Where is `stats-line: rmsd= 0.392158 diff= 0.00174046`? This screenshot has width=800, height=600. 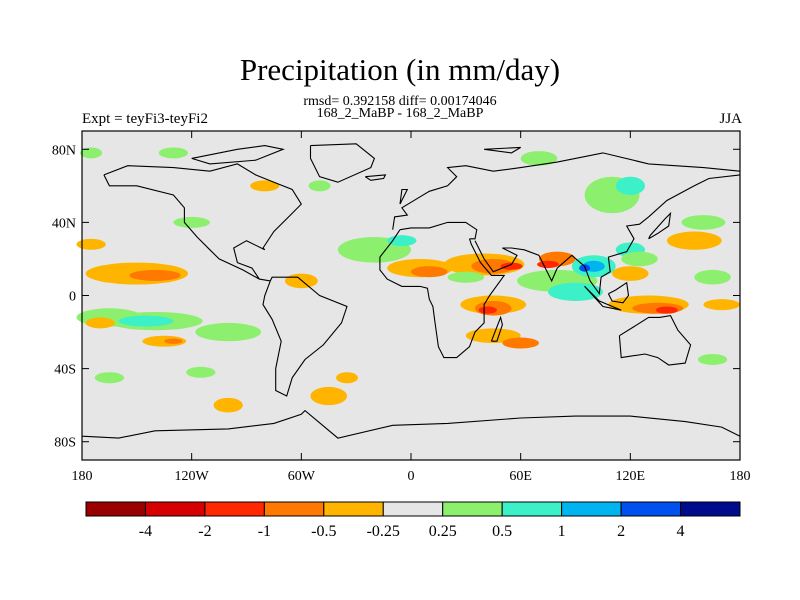
stats-line: rmsd= 0.392158 diff= 0.00174046 is located at coordinates (400, 101).